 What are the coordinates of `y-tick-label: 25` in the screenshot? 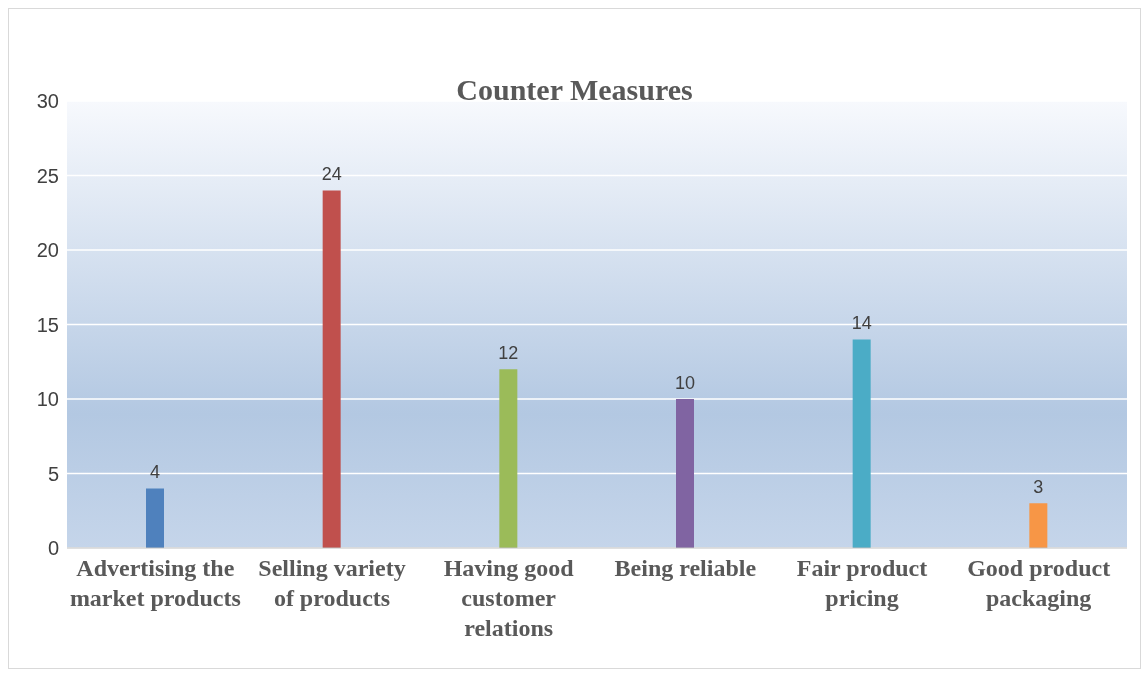 It's located at (47, 175).